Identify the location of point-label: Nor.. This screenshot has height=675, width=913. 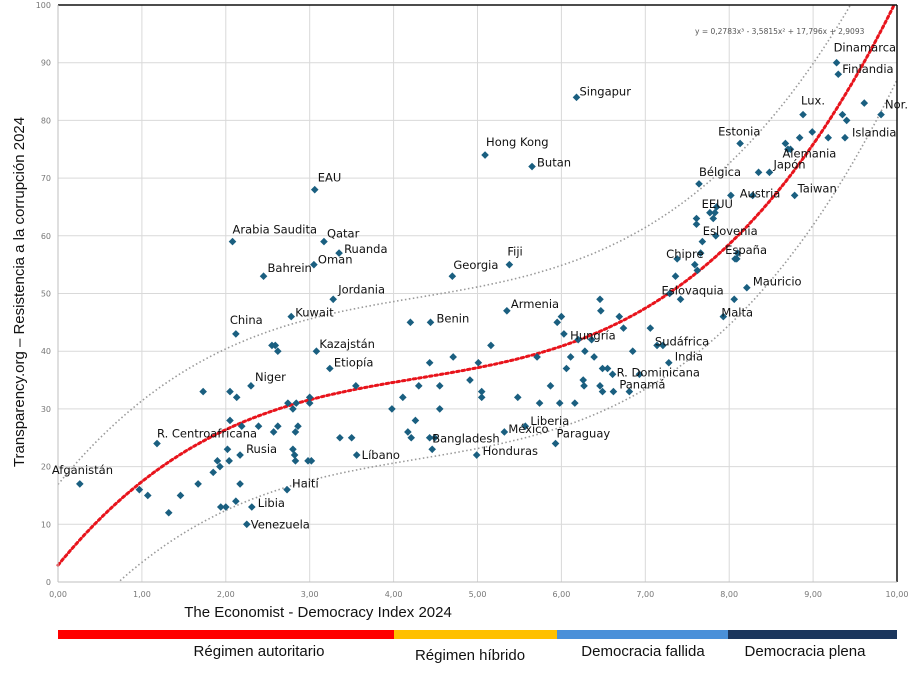
(896, 105).